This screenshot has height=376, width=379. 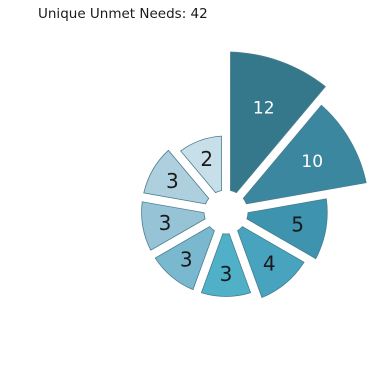 What do you see at coordinates (312, 162) in the screenshot?
I see `pie-slice-label: 10` at bounding box center [312, 162].